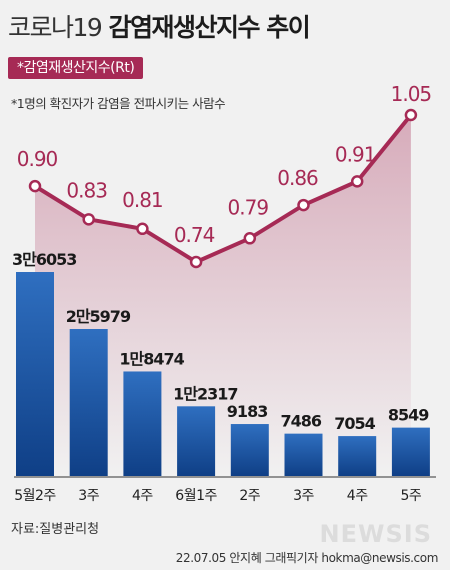  What do you see at coordinates (247, 411) in the screenshot?
I see `bar-value-label: 9183` at bounding box center [247, 411].